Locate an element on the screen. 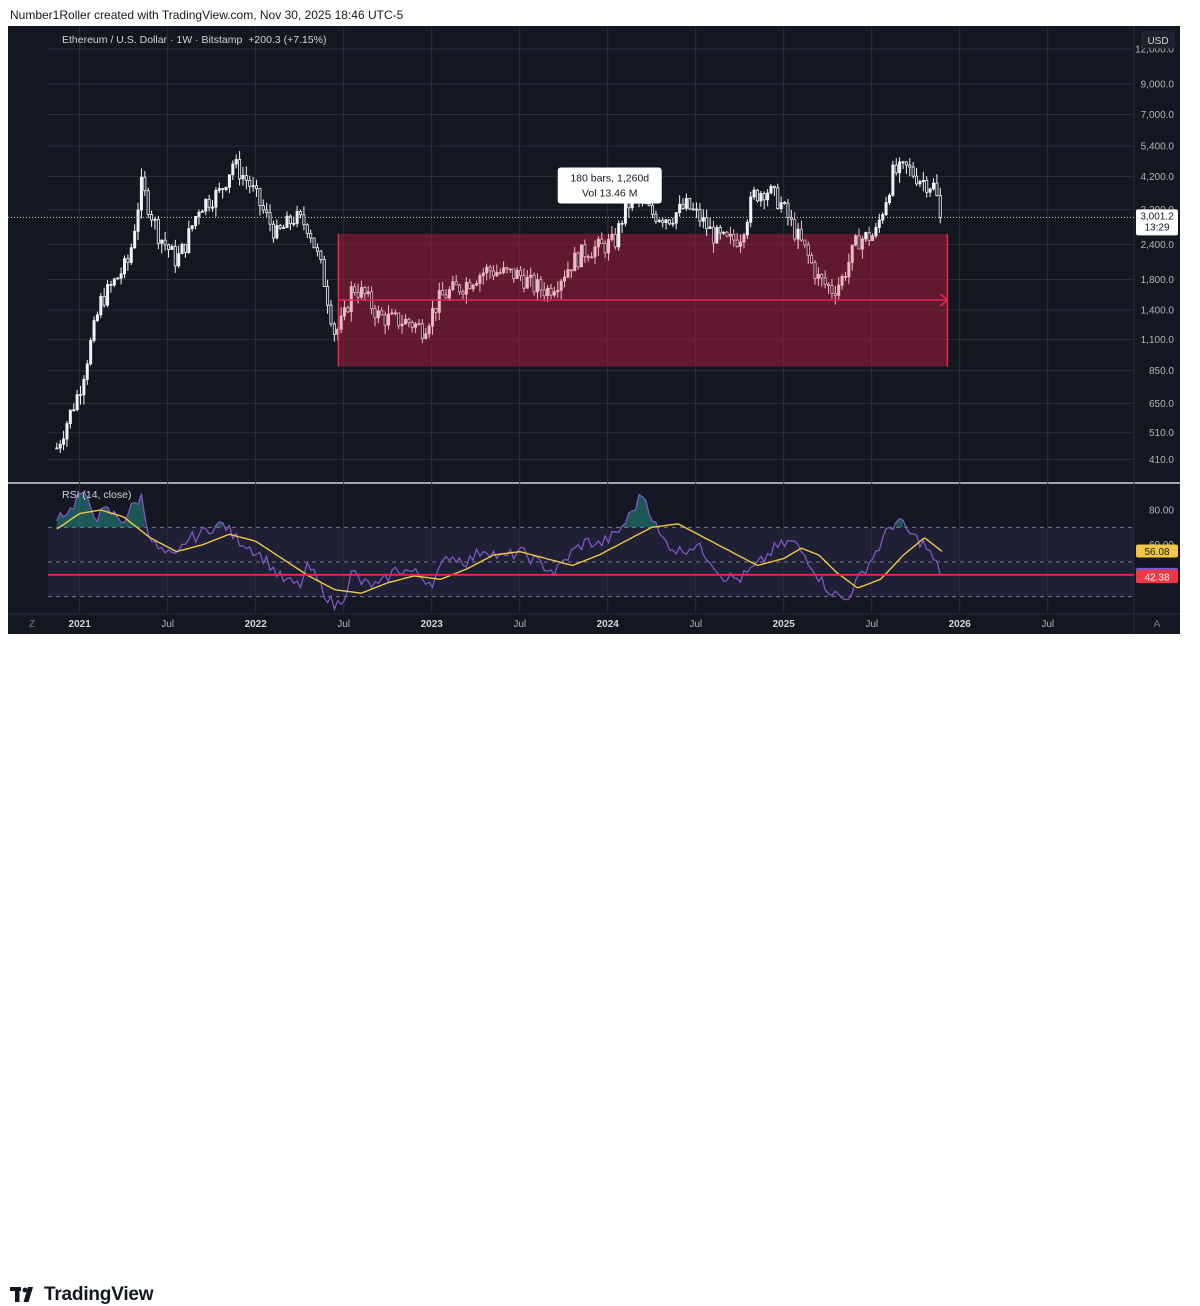 This screenshot has height=1306, width=1200. time-tick-label: 2021 is located at coordinates (80, 624).